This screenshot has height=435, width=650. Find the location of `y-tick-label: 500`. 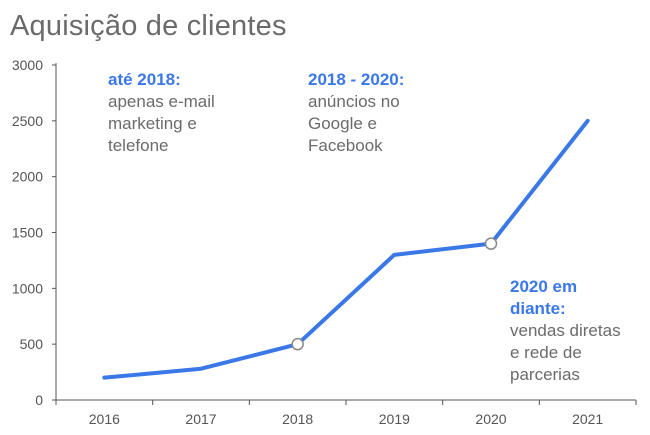

y-tick-label: 500 is located at coordinates (32, 344).